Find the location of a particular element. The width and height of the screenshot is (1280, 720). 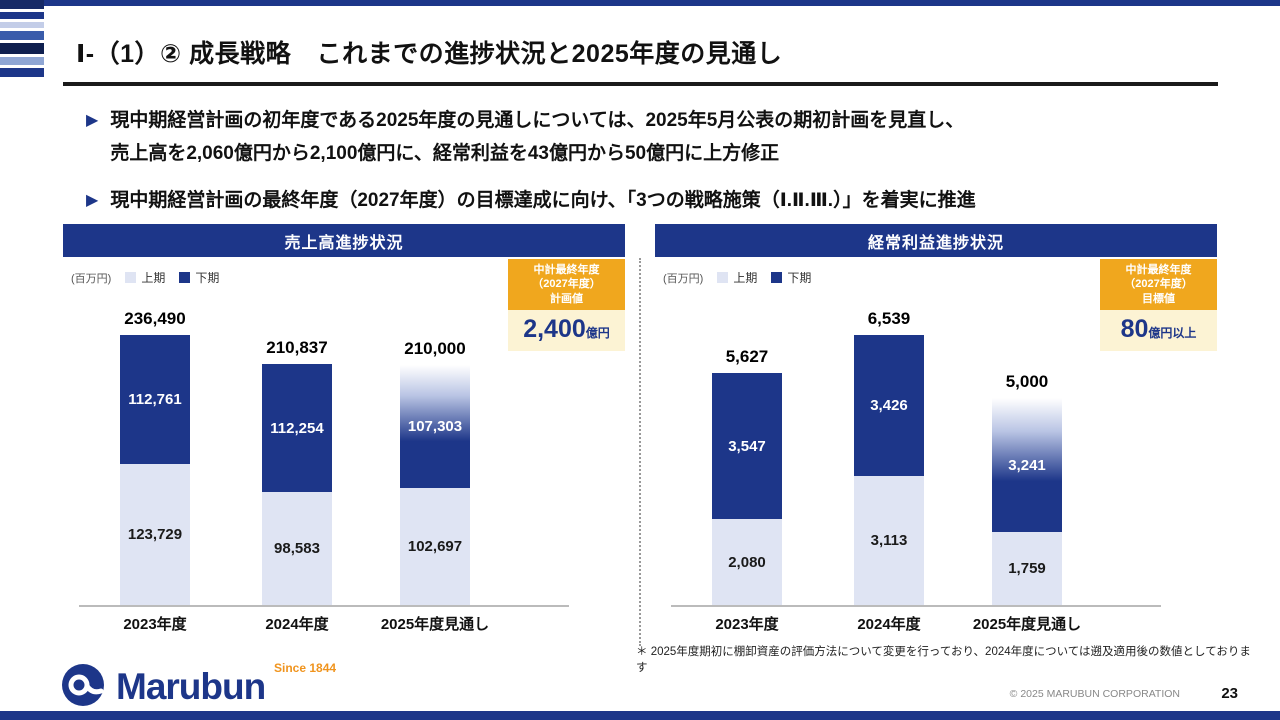

bar-segment-second-half: 107,303 is located at coordinates (435, 426).